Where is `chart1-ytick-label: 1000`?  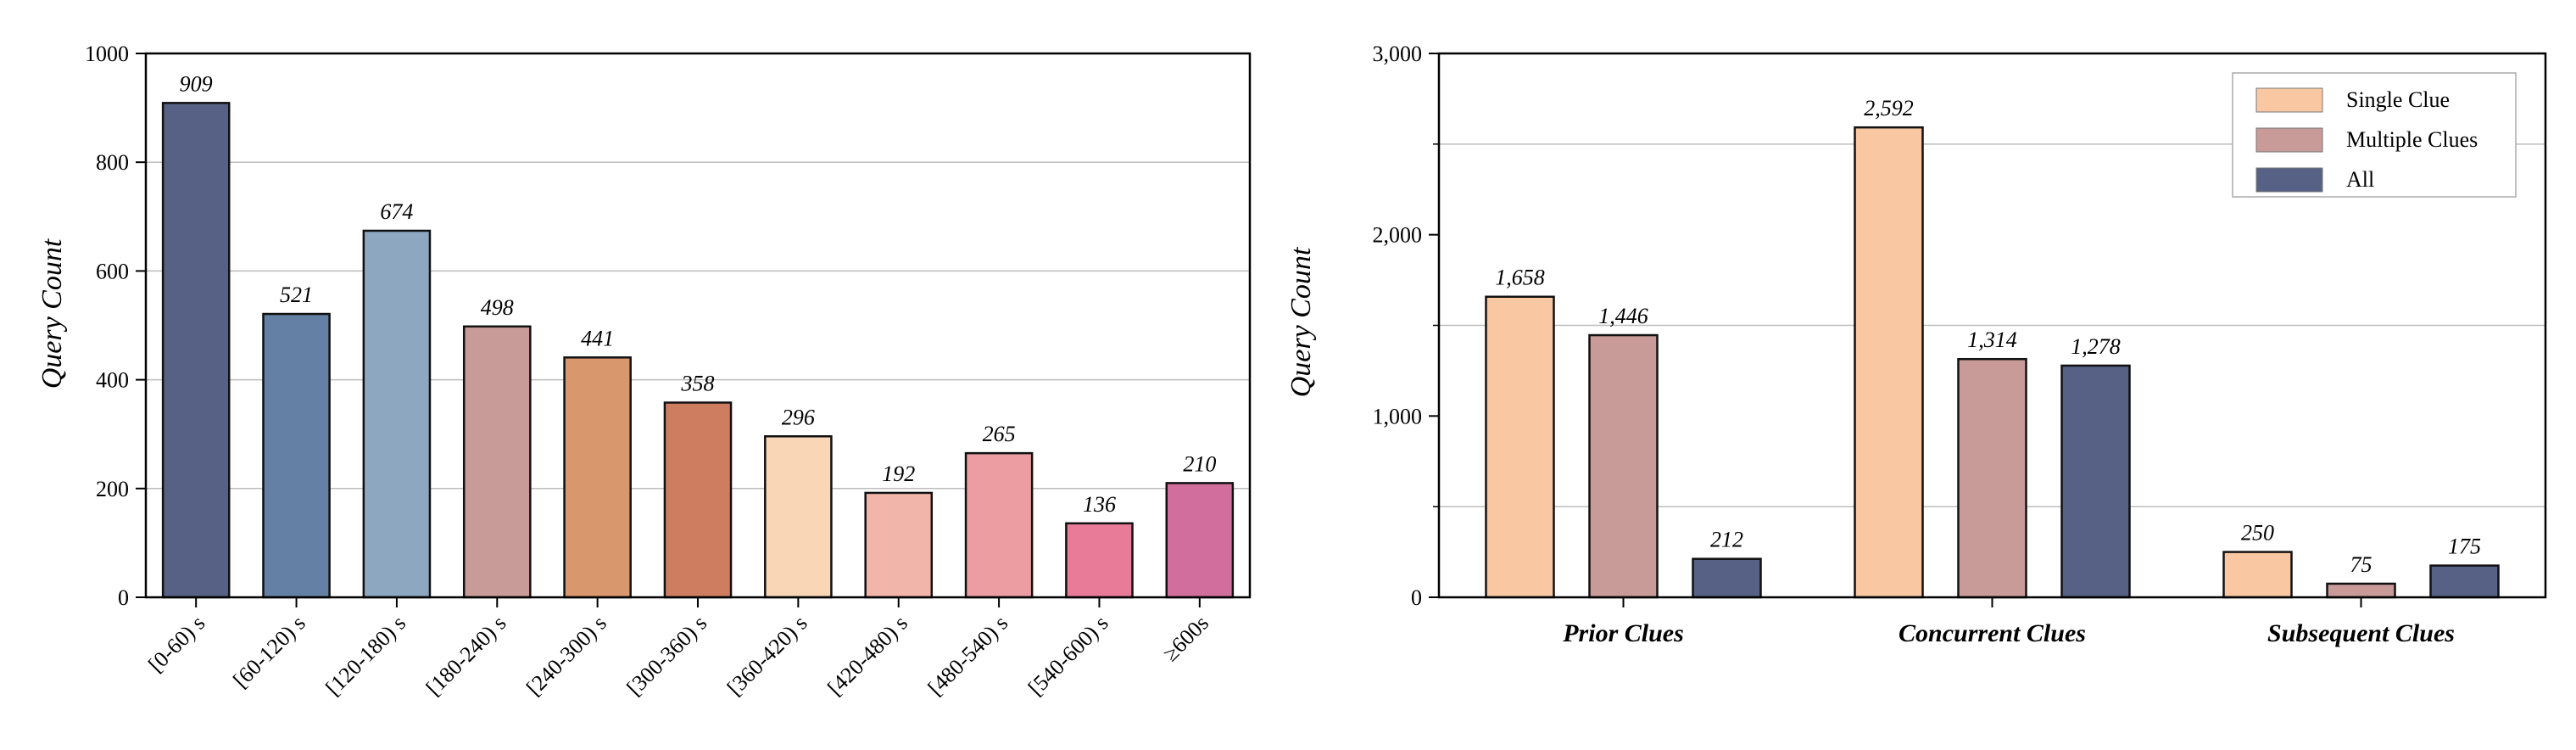 chart1-ytick-label: 1000 is located at coordinates (107, 54).